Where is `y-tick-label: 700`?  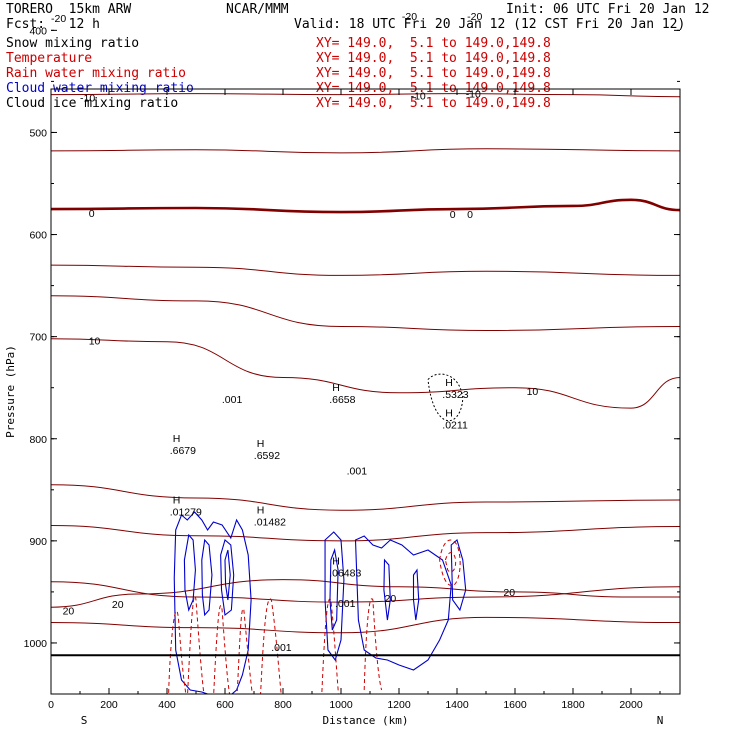
y-tick-label: 700 is located at coordinates (38, 338).